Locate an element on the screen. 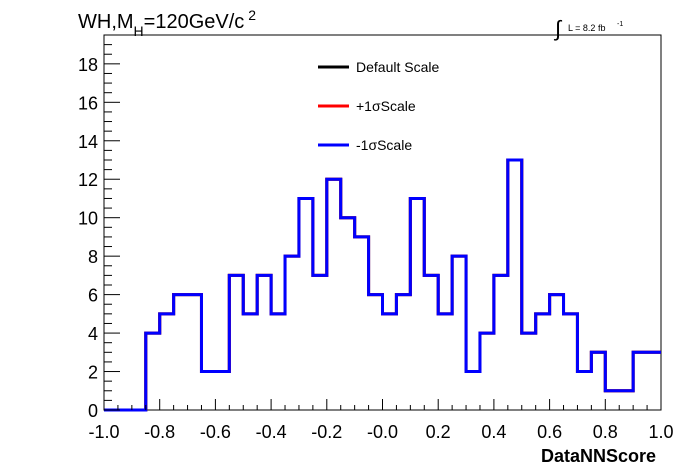 This screenshot has height=472, width=696. y-tick-label: 0 is located at coordinates (93, 411).